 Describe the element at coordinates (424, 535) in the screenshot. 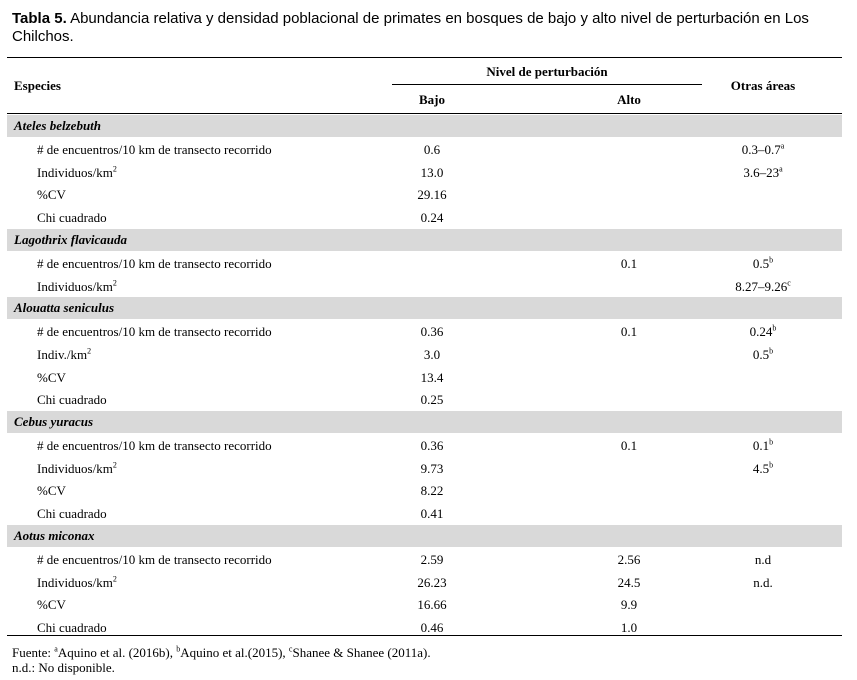

I see `species-group-header: Aotus miconax` at that location.